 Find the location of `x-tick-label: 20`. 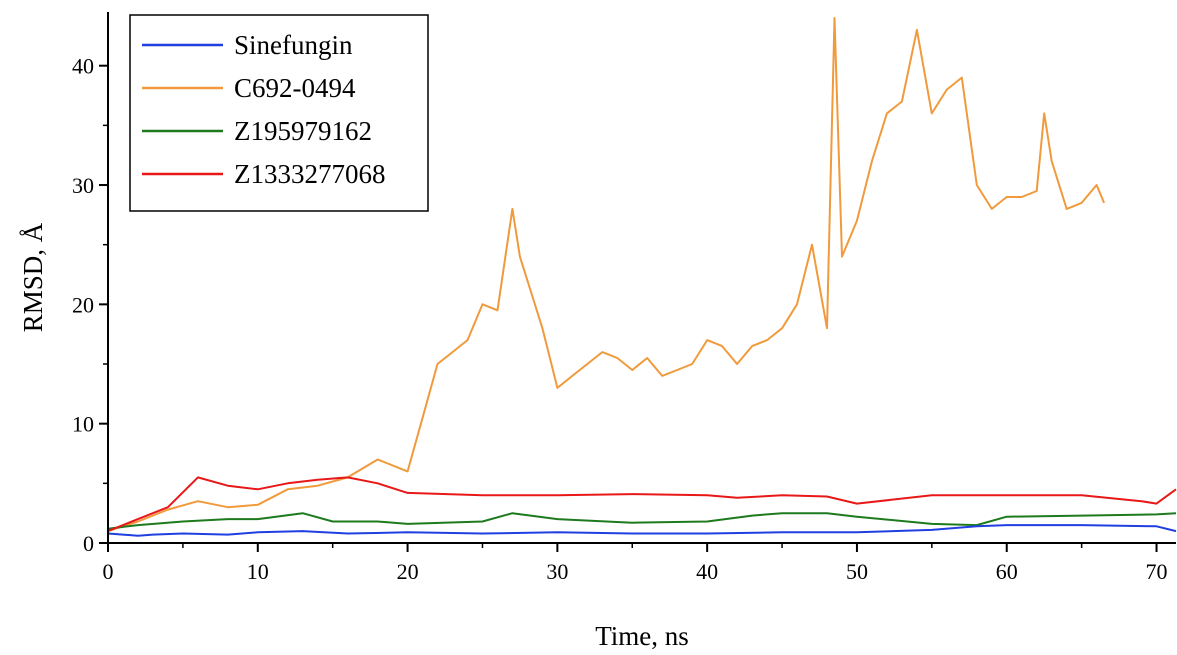

x-tick-label: 20 is located at coordinates (408, 571).